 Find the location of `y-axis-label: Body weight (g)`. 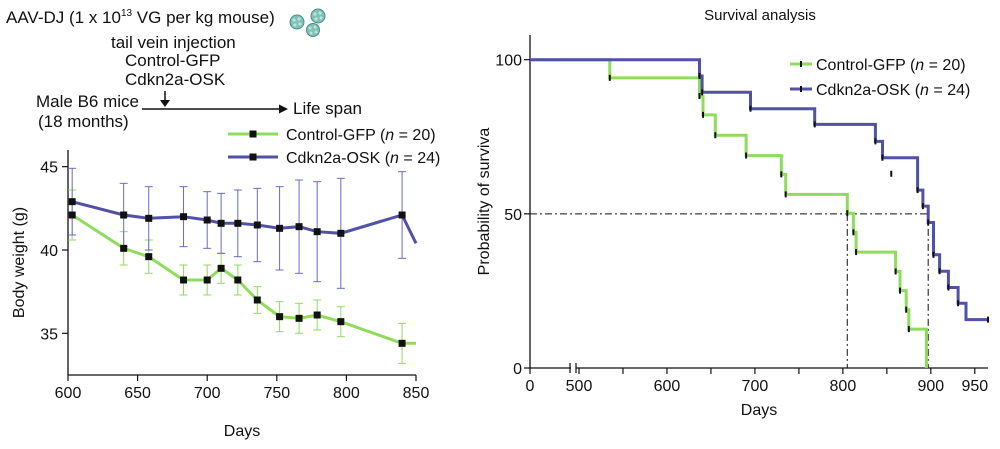

y-axis-label: Body weight (g) is located at coordinates (19, 262).